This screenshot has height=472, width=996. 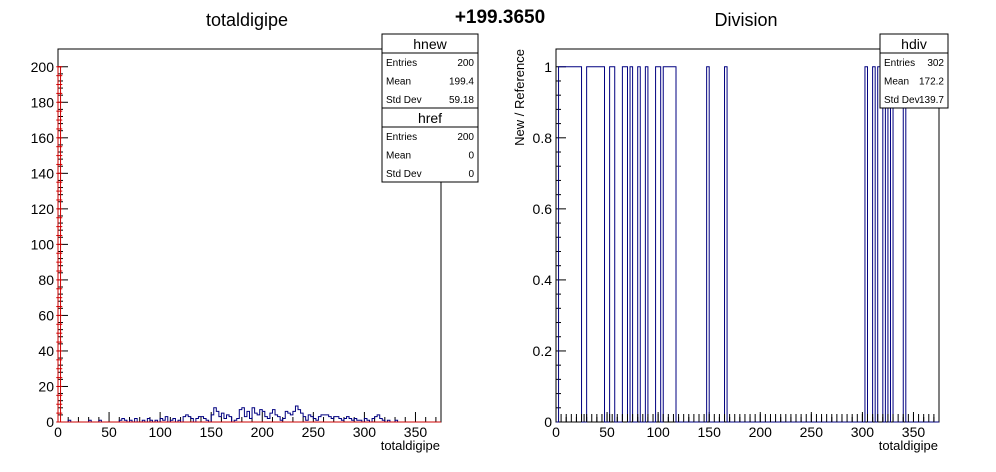 What do you see at coordinates (46, 351) in the screenshot?
I see `y-tick-label: 40` at bounding box center [46, 351].